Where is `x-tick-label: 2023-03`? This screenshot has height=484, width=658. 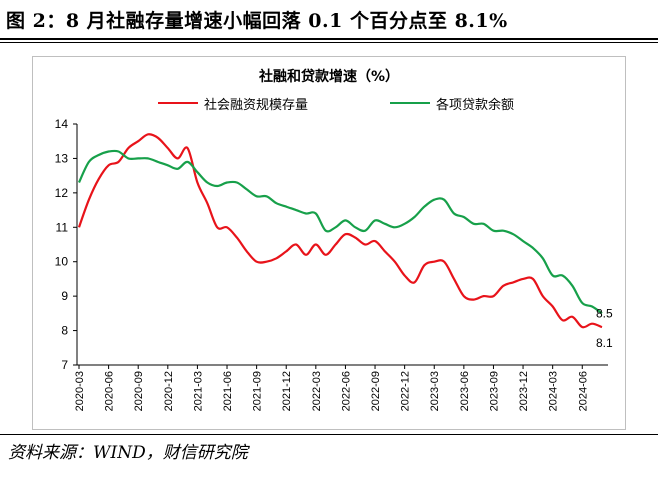 x-tick-label: 2023-03 is located at coordinates (435, 391).